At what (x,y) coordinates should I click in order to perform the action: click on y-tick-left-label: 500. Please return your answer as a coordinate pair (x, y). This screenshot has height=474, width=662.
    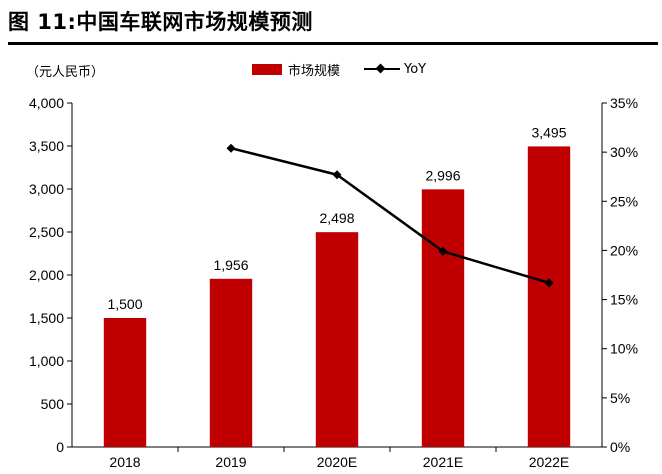
    Looking at the image, I should click on (53, 404).